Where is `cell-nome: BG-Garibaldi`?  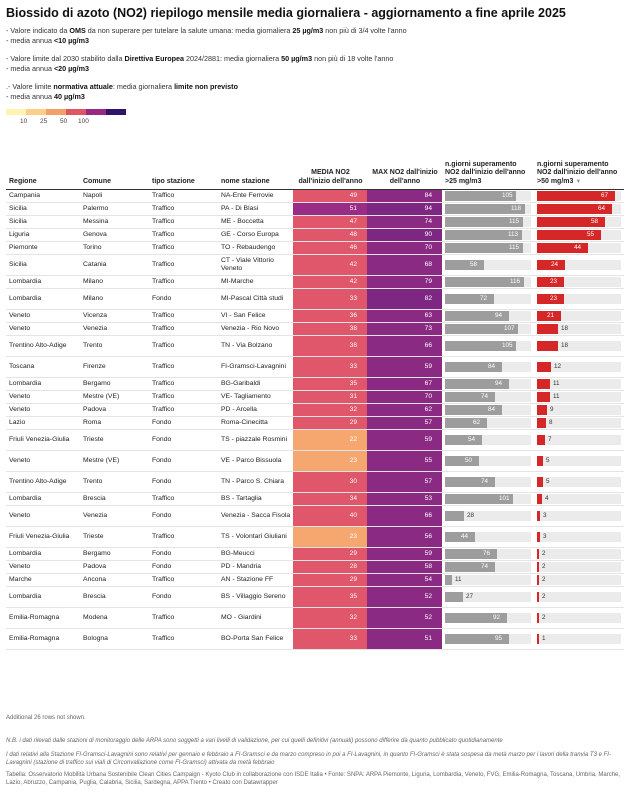
cell-nome: BG-Garibaldi is located at coordinates (255, 384).